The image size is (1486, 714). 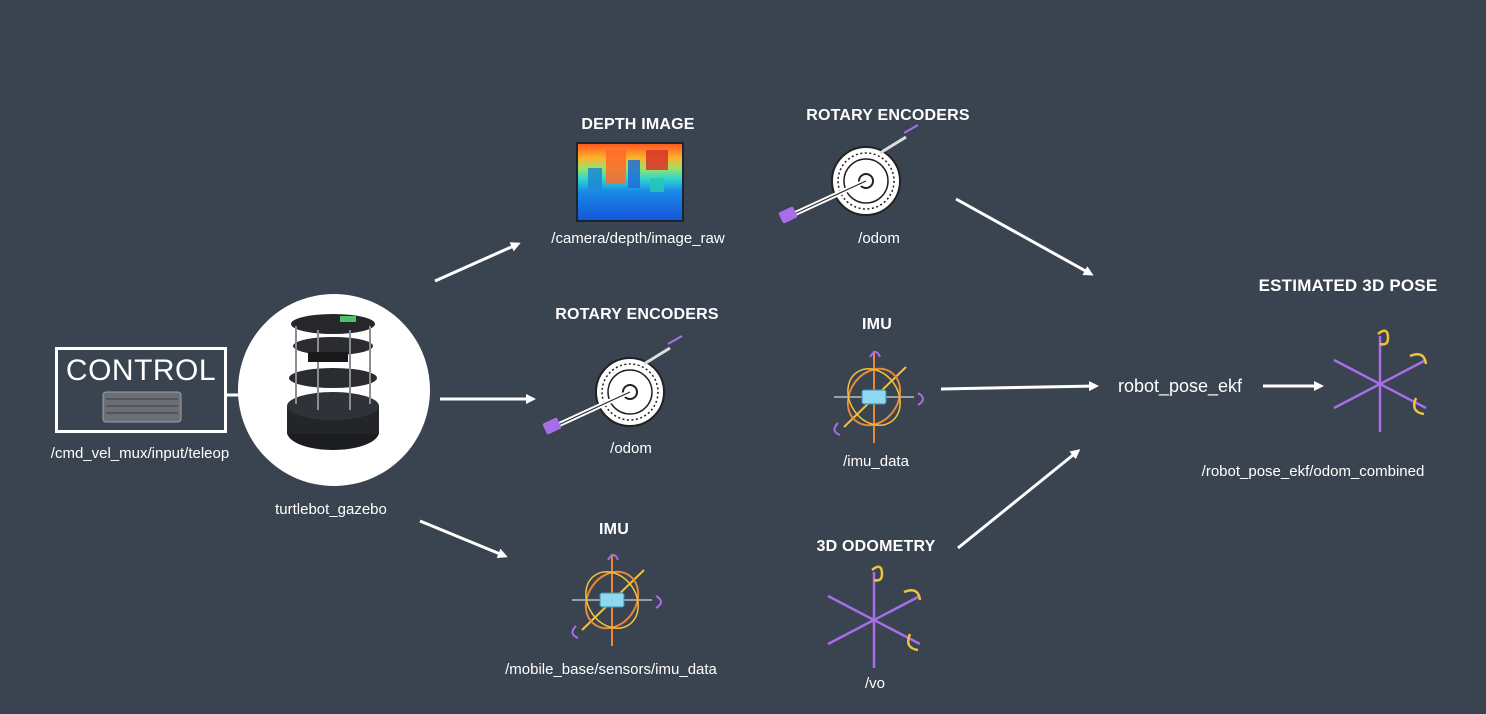 What do you see at coordinates (1019, 386) in the screenshot?
I see `arrow-imu-to-ekf` at bounding box center [1019, 386].